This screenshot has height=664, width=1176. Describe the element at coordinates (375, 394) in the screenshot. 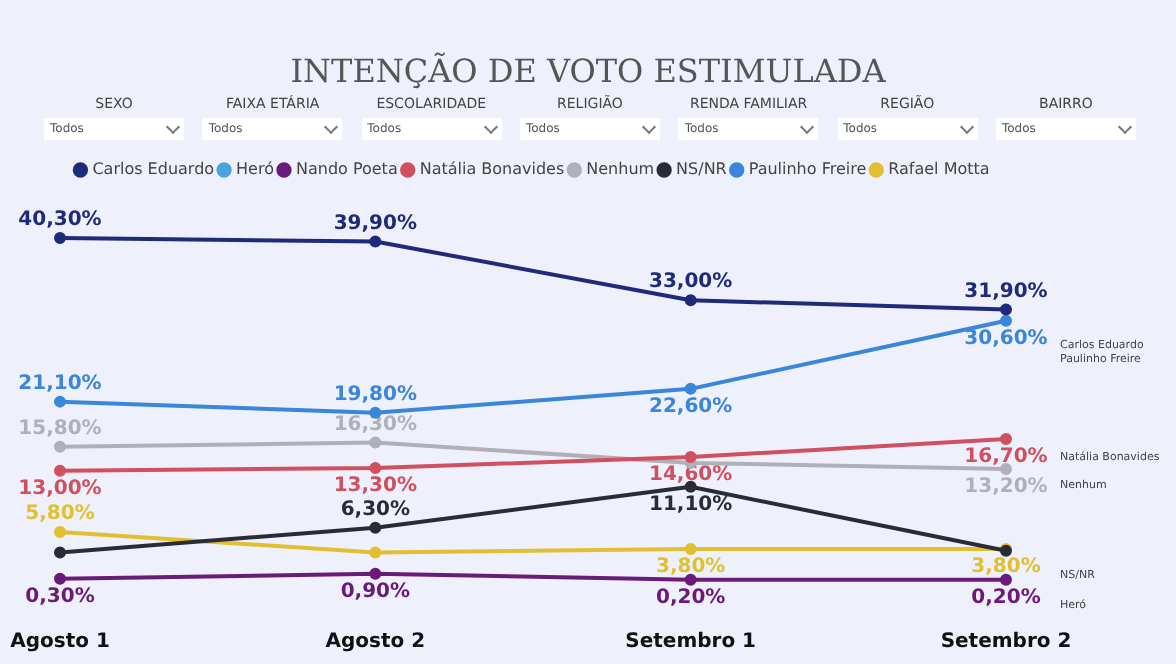

I see `data-label: 19,80%` at that location.